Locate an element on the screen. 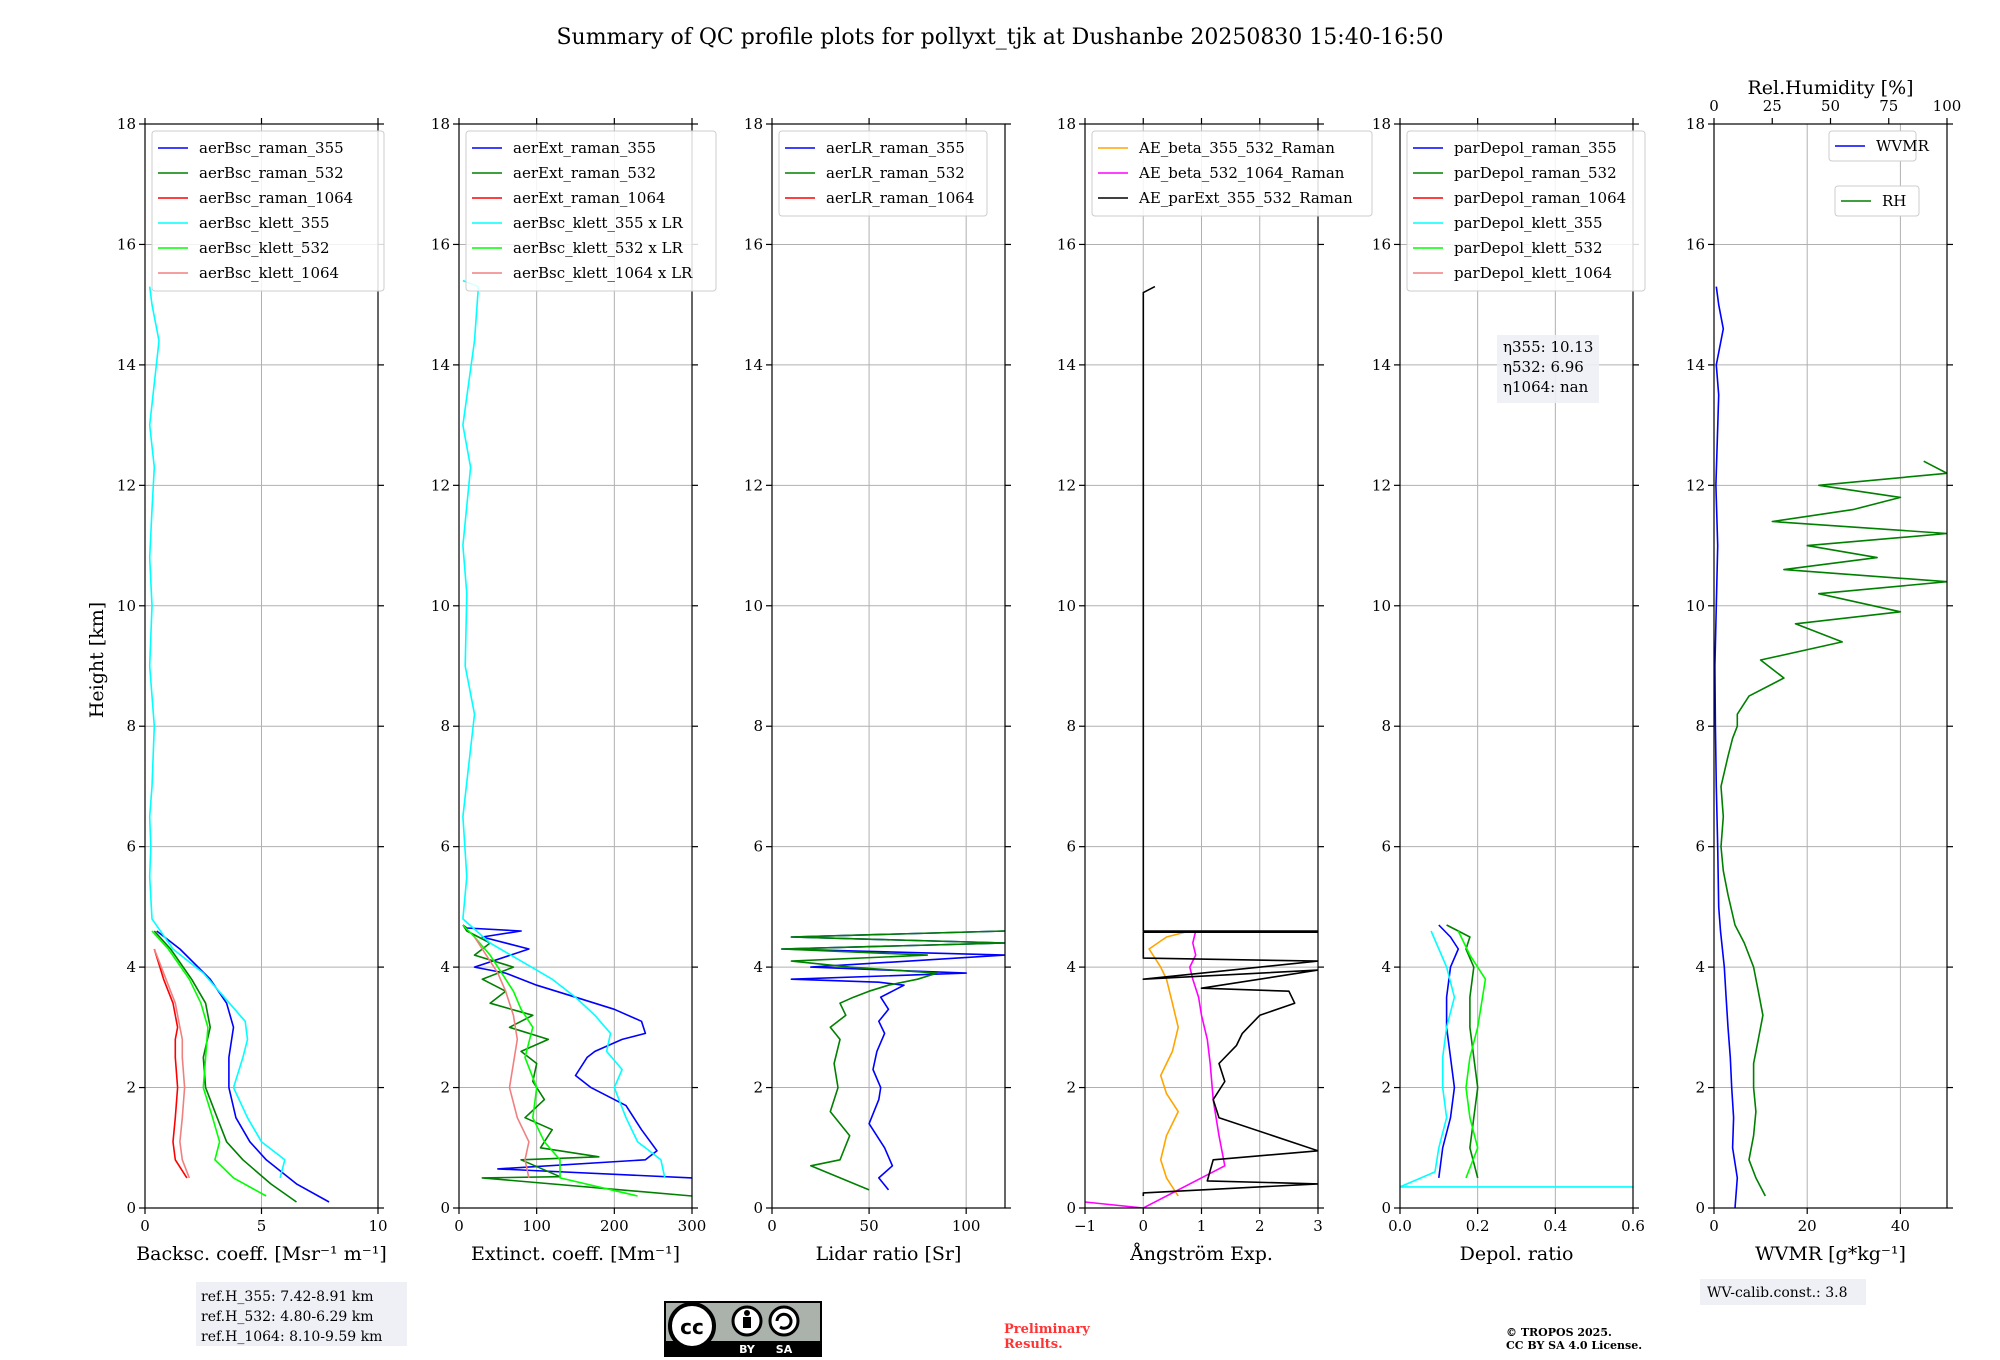  series-line-ae-parext-355-532-raman is located at coordinates (1230, 740).